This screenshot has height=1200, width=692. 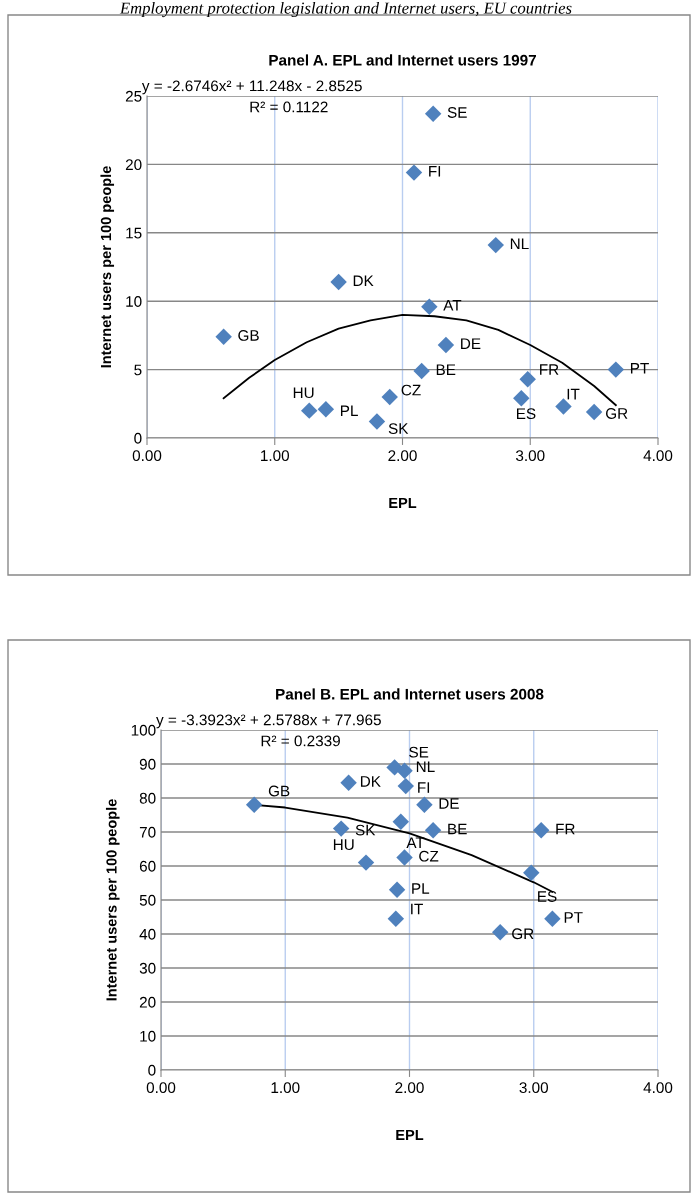 What do you see at coordinates (147, 934) in the screenshot?
I see `y-tick-label: 40` at bounding box center [147, 934].